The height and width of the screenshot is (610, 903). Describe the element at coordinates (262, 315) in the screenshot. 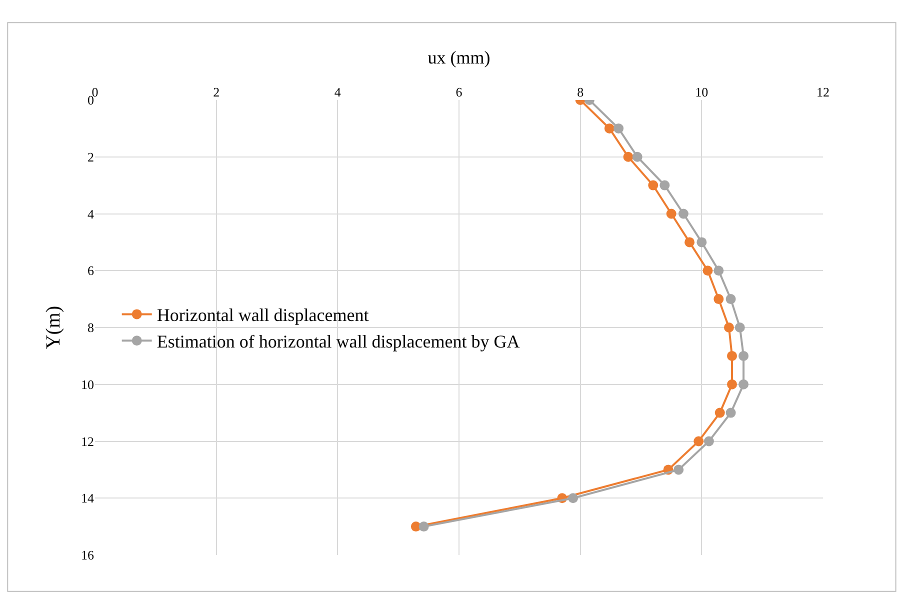

I see `legend-label: Horizontal wall displacement` at that location.